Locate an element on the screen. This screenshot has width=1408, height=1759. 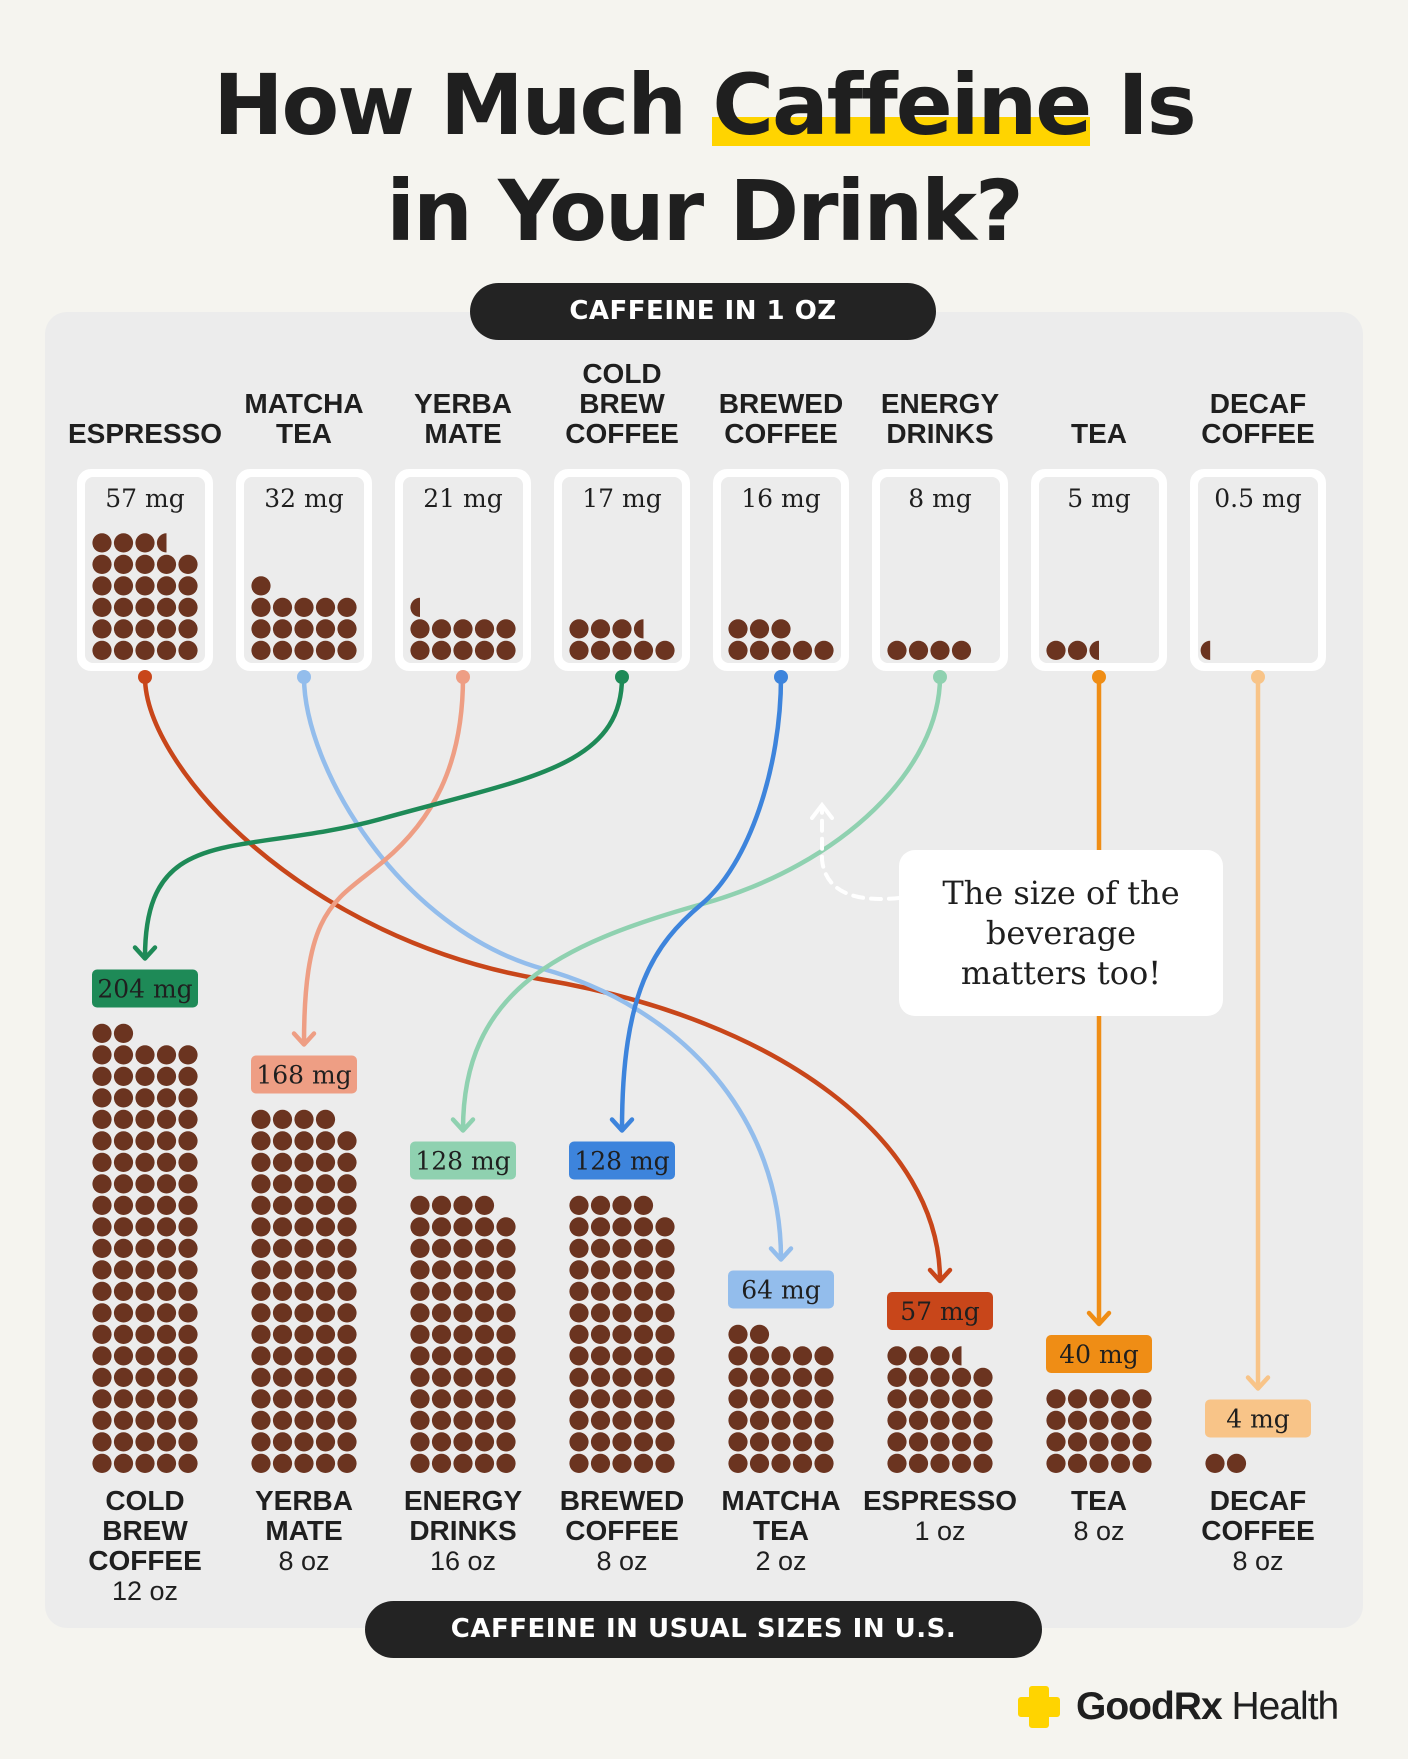
bottom-category-label: BREW is located at coordinates (145, 1530).